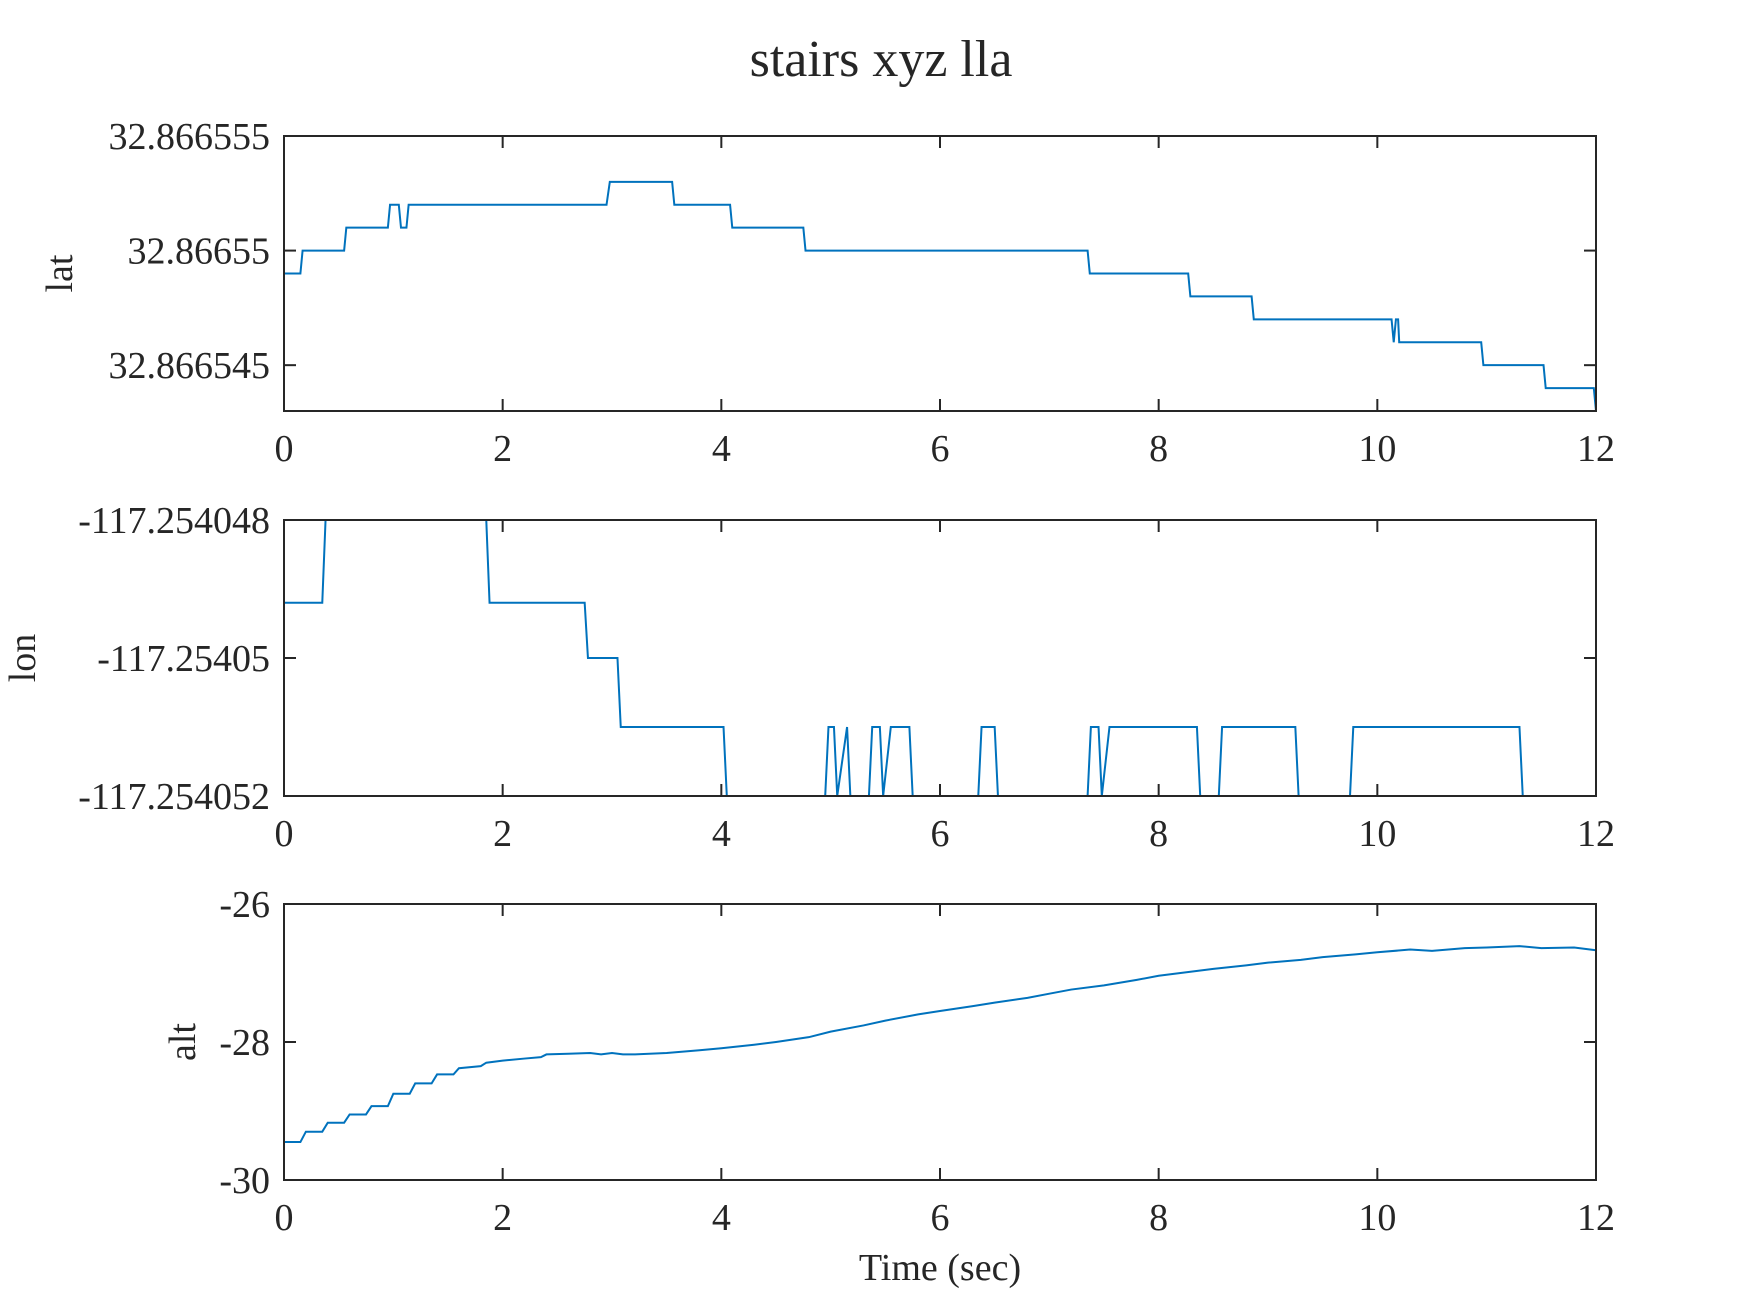  I want to click on series-line-alt, so click(940, 1044).